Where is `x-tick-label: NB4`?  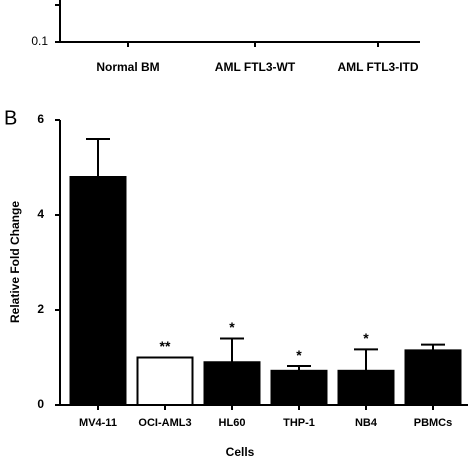 x-tick-label: NB4 is located at coordinates (366, 423).